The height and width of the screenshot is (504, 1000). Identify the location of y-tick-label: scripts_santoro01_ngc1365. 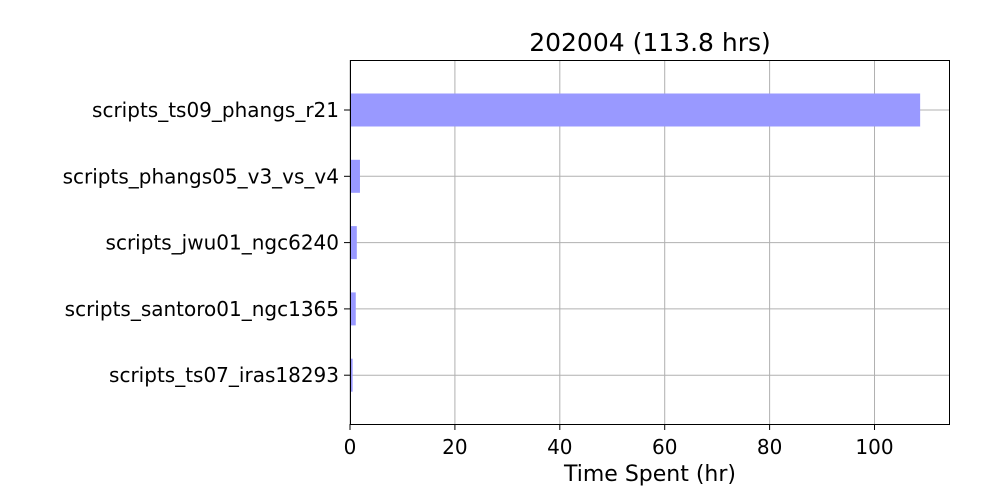
(202, 309).